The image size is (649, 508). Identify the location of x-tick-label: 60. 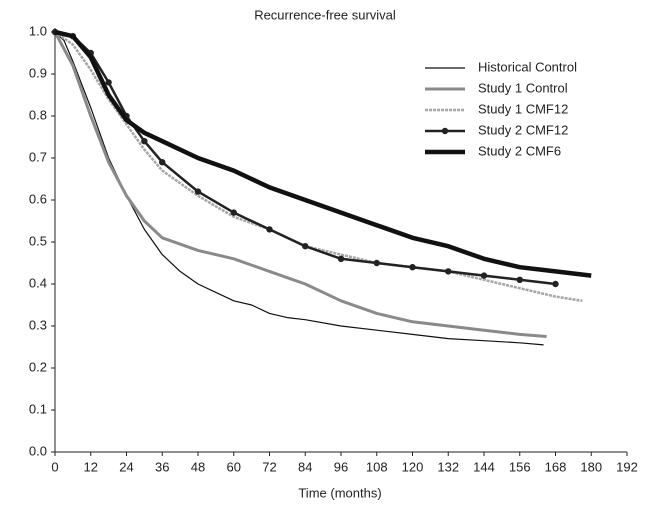
(234, 466).